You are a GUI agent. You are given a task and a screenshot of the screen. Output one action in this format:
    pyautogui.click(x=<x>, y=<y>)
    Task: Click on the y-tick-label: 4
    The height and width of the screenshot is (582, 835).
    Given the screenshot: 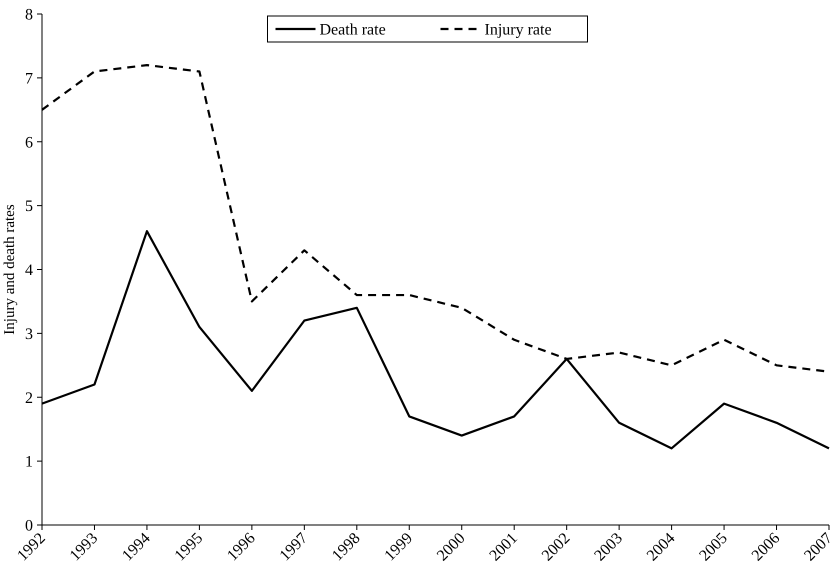 What is the action you would take?
    pyautogui.click(x=29, y=271)
    